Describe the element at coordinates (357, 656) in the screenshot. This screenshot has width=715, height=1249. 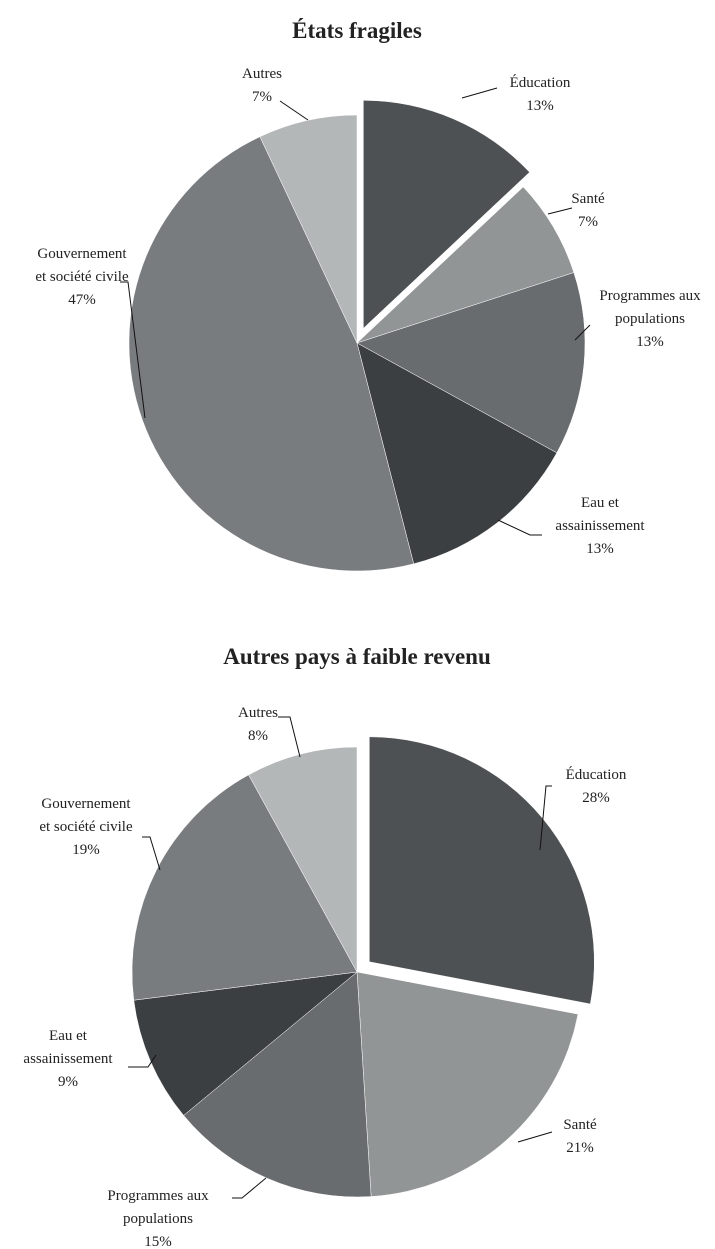
I see `chart-title: Autres pays à faible revenu` at that location.